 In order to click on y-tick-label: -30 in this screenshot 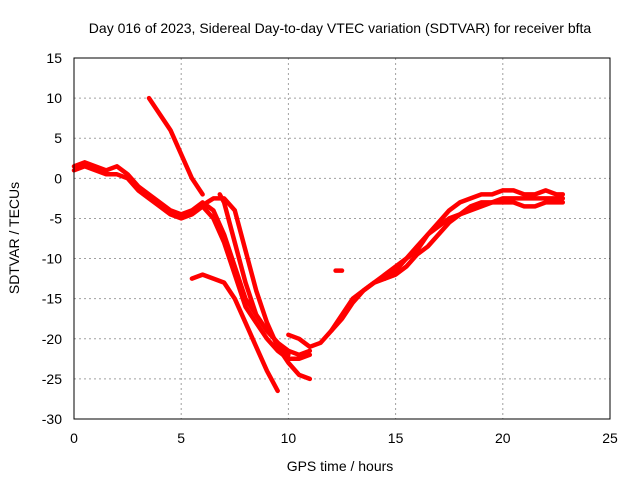, I will do `click(52, 419)`.